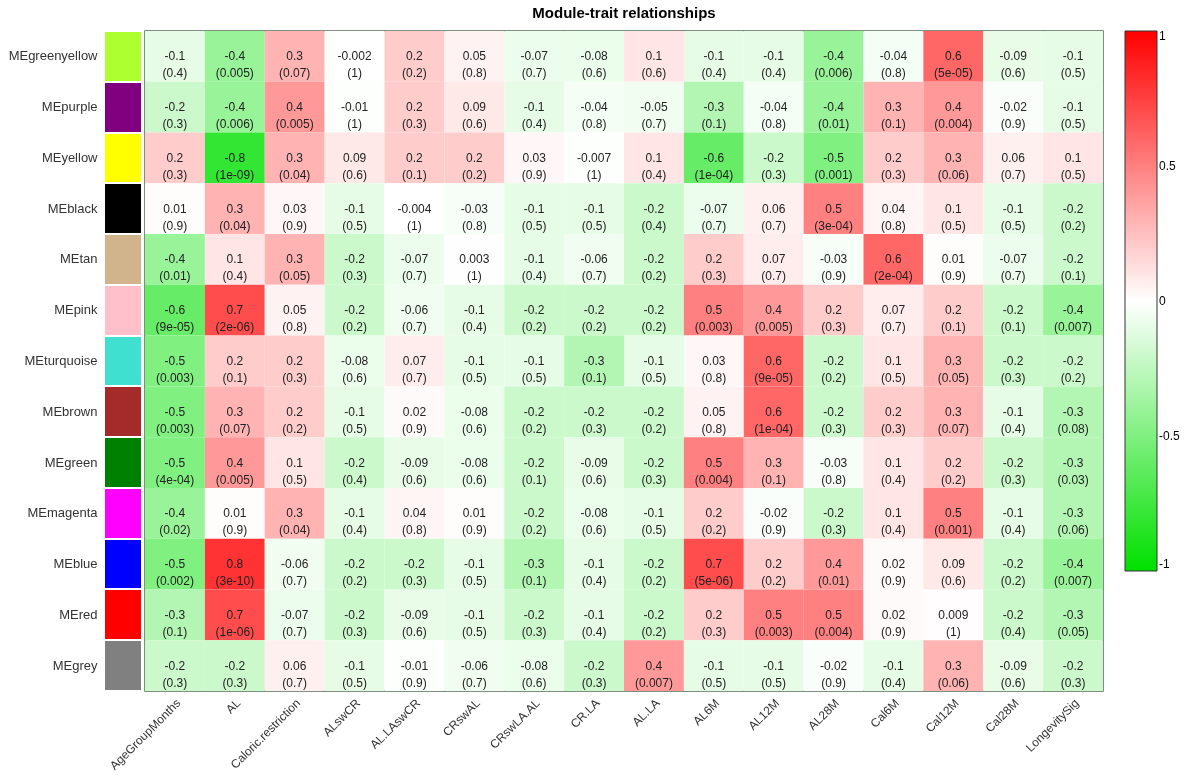 The width and height of the screenshot is (1198, 782). What do you see at coordinates (175, 268) in the screenshot?
I see `data-label: -0.4 (0.01)` at bounding box center [175, 268].